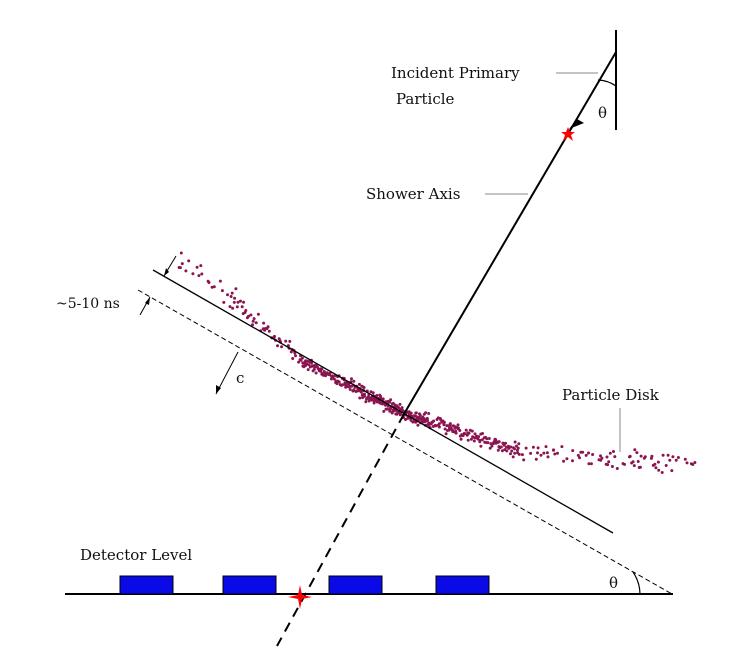  I want to click on detector-level-label: Detector Level, so click(136, 555).